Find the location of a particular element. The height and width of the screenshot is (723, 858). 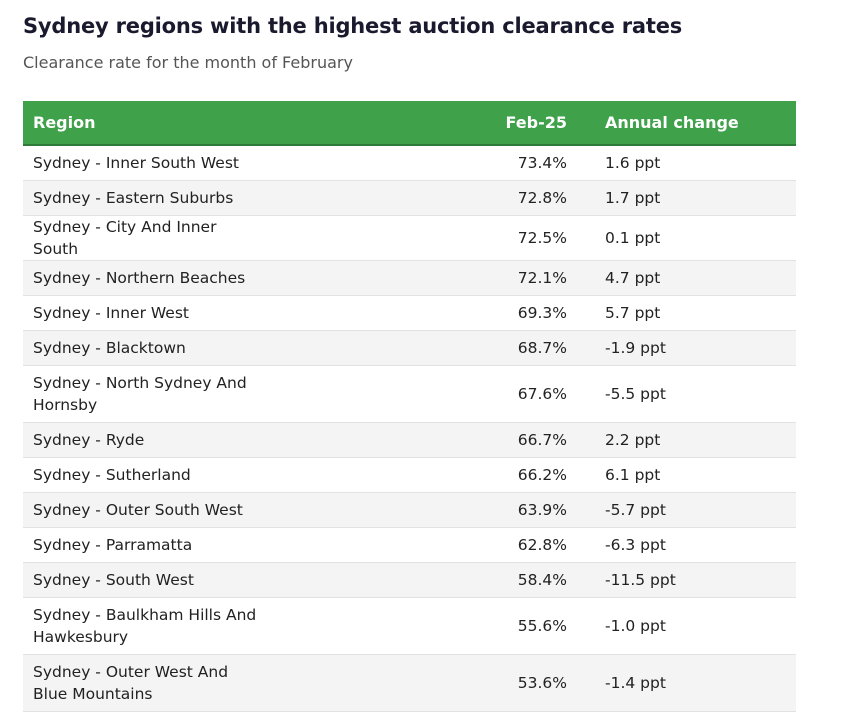

clearance-rate-cell: 73.4% is located at coordinates (542, 162).